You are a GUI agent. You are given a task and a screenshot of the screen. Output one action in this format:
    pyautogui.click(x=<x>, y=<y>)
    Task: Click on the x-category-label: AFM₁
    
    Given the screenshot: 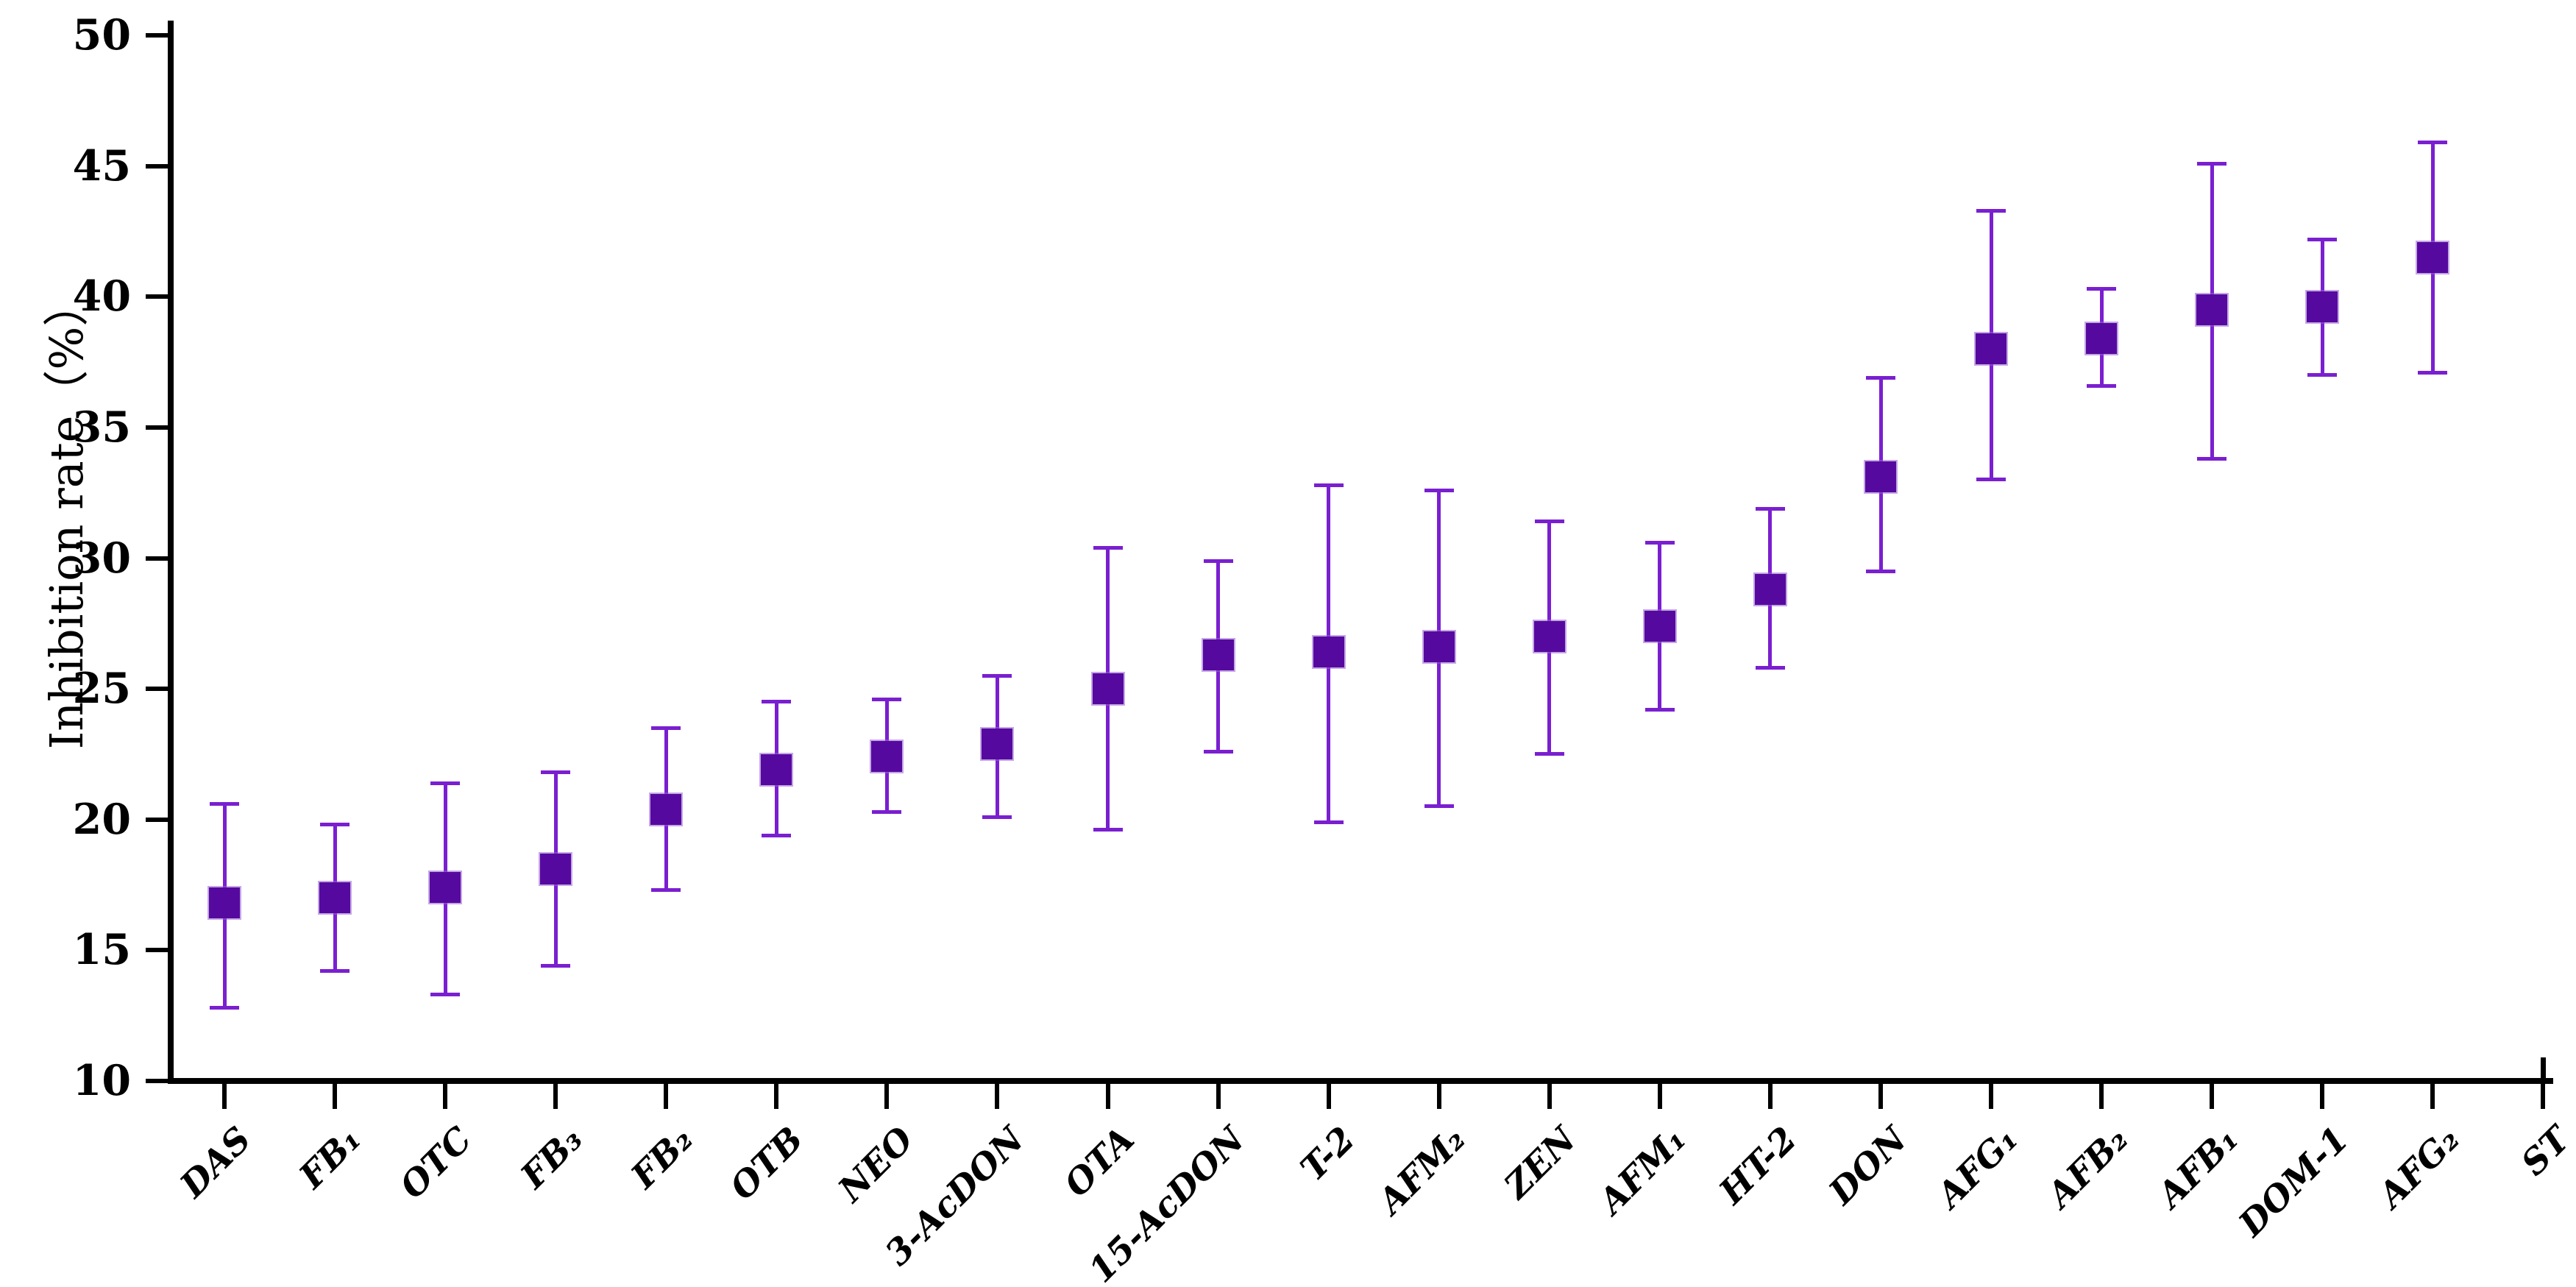 What is the action you would take?
    pyautogui.click(x=1643, y=1170)
    